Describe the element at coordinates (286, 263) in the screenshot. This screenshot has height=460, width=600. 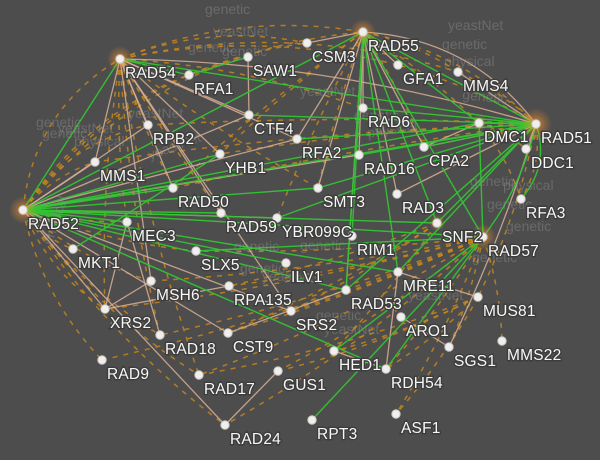
I see `node-ilv1` at that location.